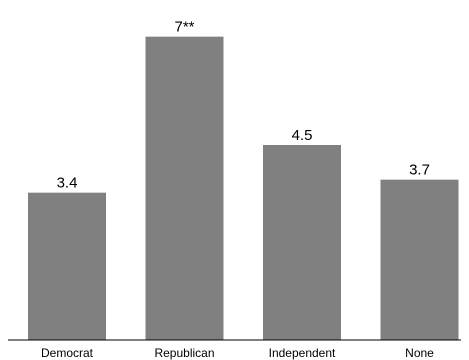 This screenshot has height=360, width=469. Describe the element at coordinates (237, 353) in the screenshot. I see `category-labels-group: Democrat Republican Independent None` at that location.